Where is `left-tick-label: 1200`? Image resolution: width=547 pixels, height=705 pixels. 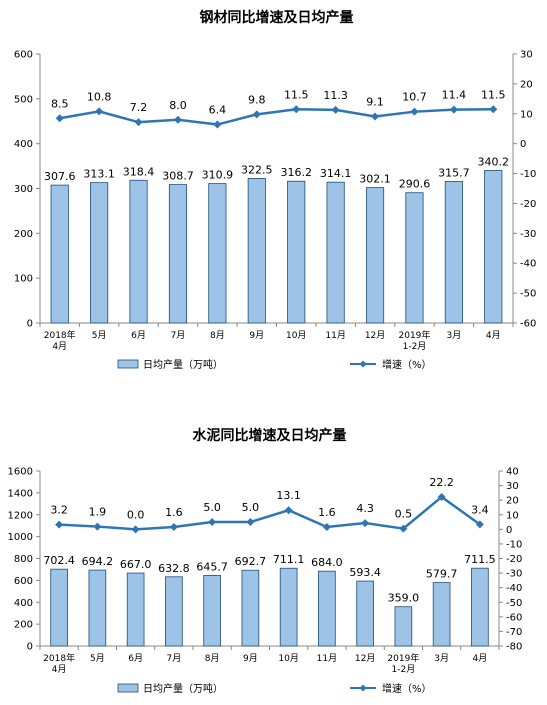 left-tick-label: 1200 is located at coordinates (20, 515).